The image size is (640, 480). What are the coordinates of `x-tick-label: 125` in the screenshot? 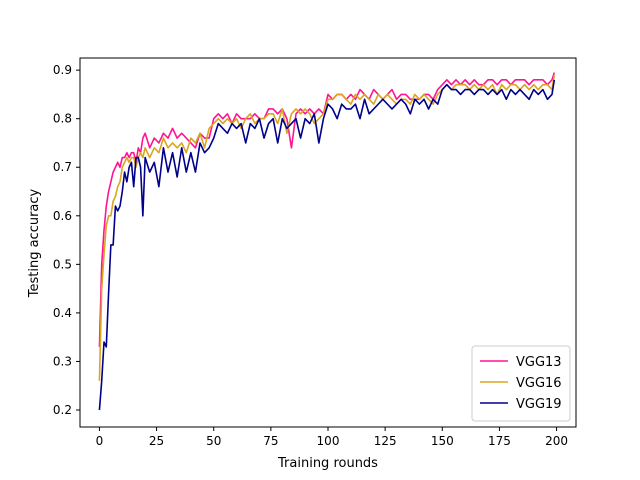 It's located at (385, 441).